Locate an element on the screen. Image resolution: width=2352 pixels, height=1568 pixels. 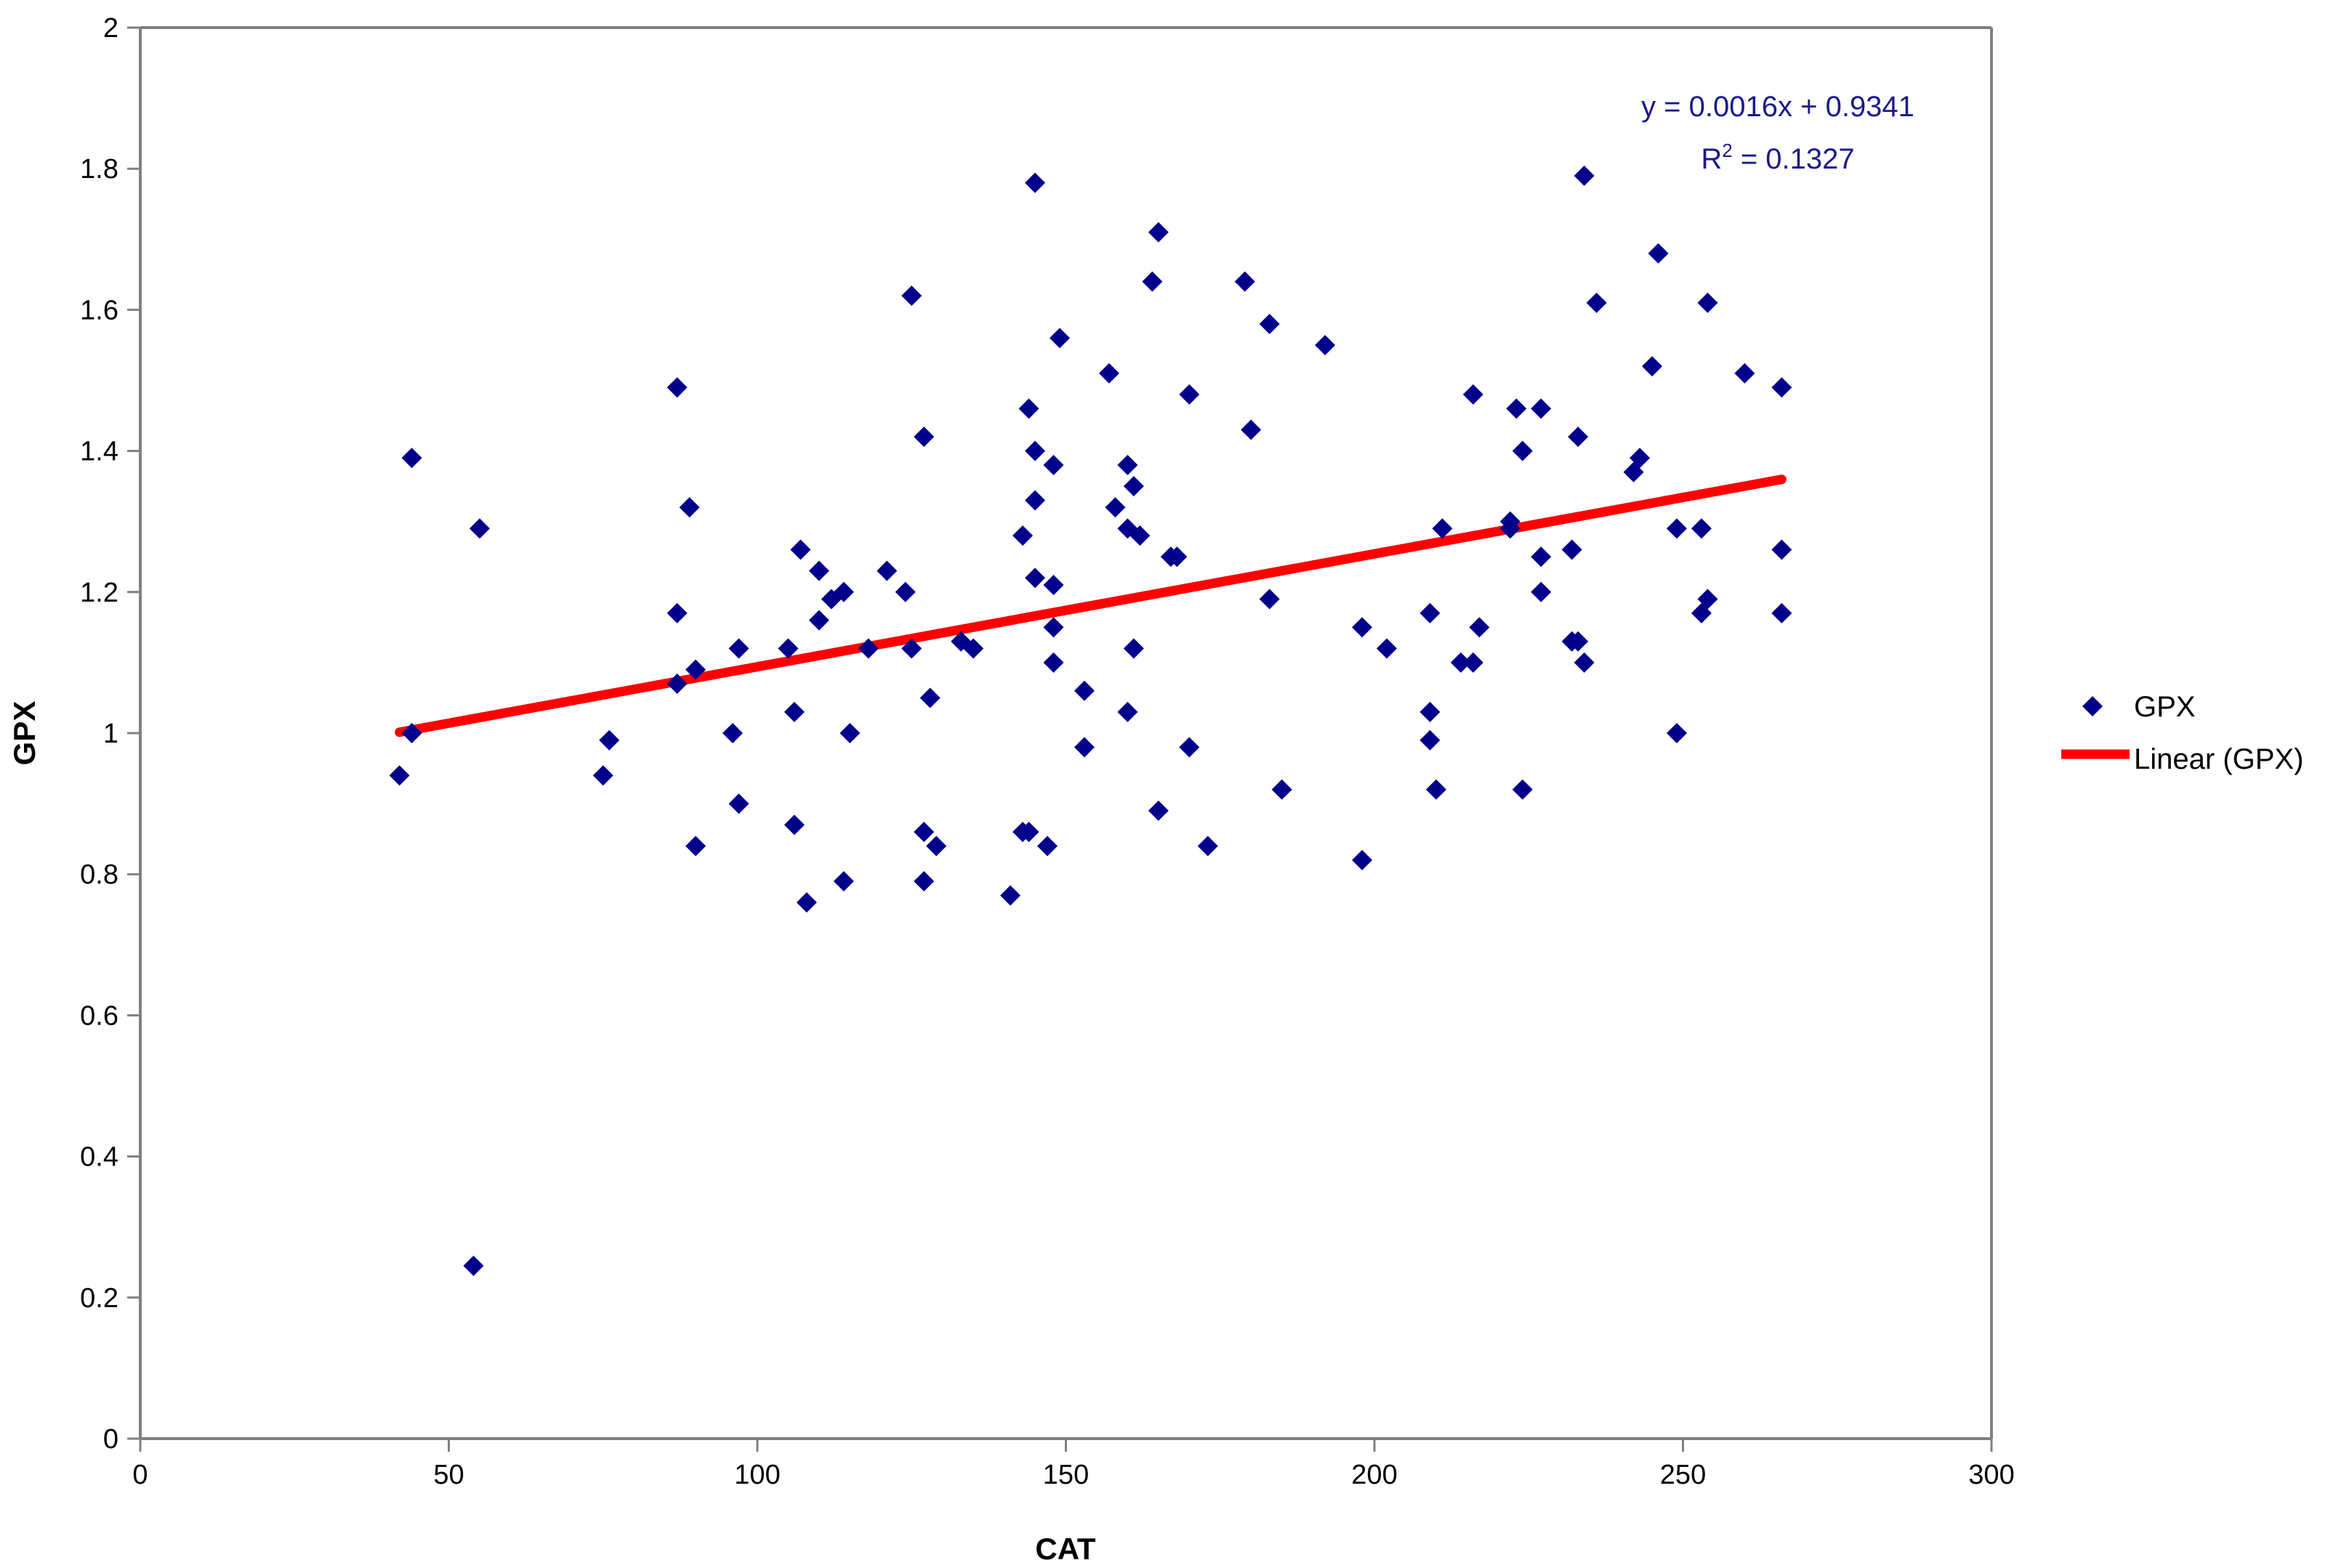
x-tick-label: 200 is located at coordinates (1374, 1475).